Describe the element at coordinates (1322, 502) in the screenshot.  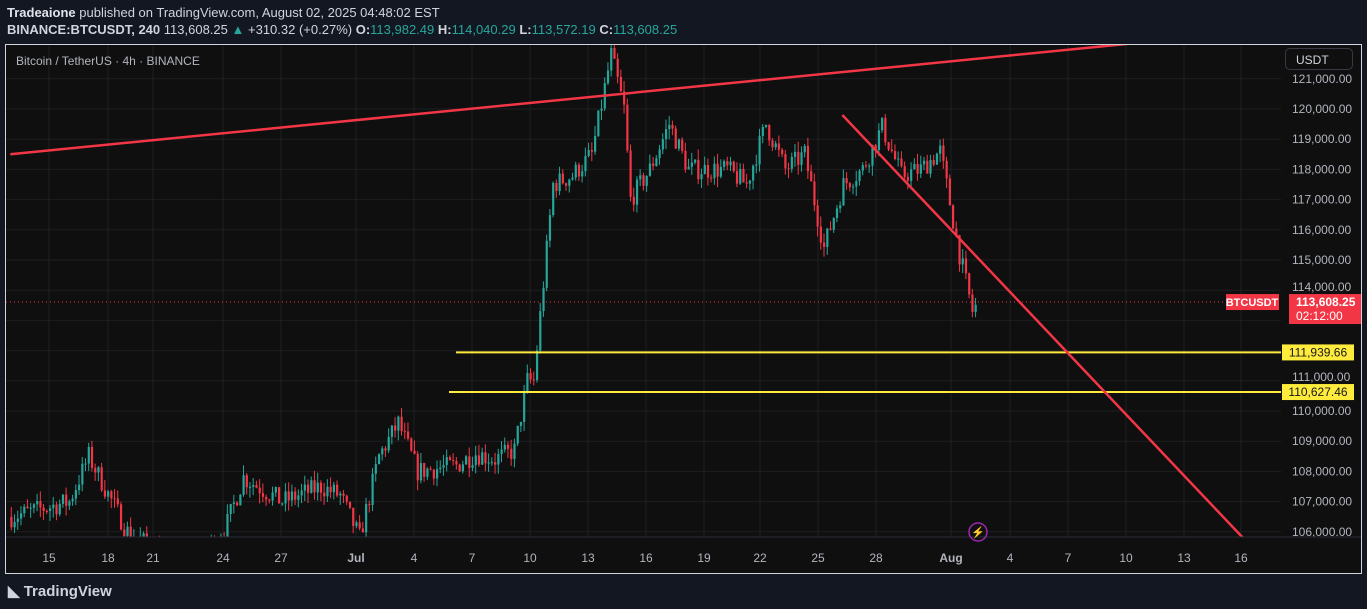
I see `price-tick: 107,000.00` at that location.